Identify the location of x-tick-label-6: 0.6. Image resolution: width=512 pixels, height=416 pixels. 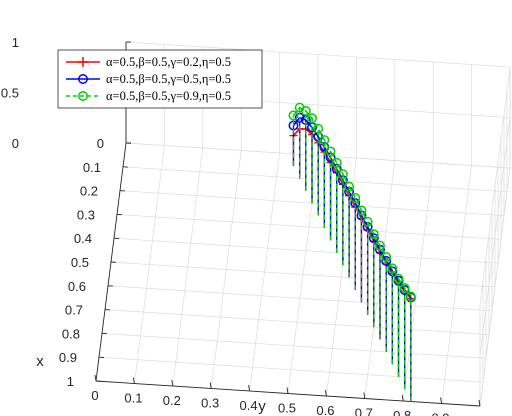
(77, 286).